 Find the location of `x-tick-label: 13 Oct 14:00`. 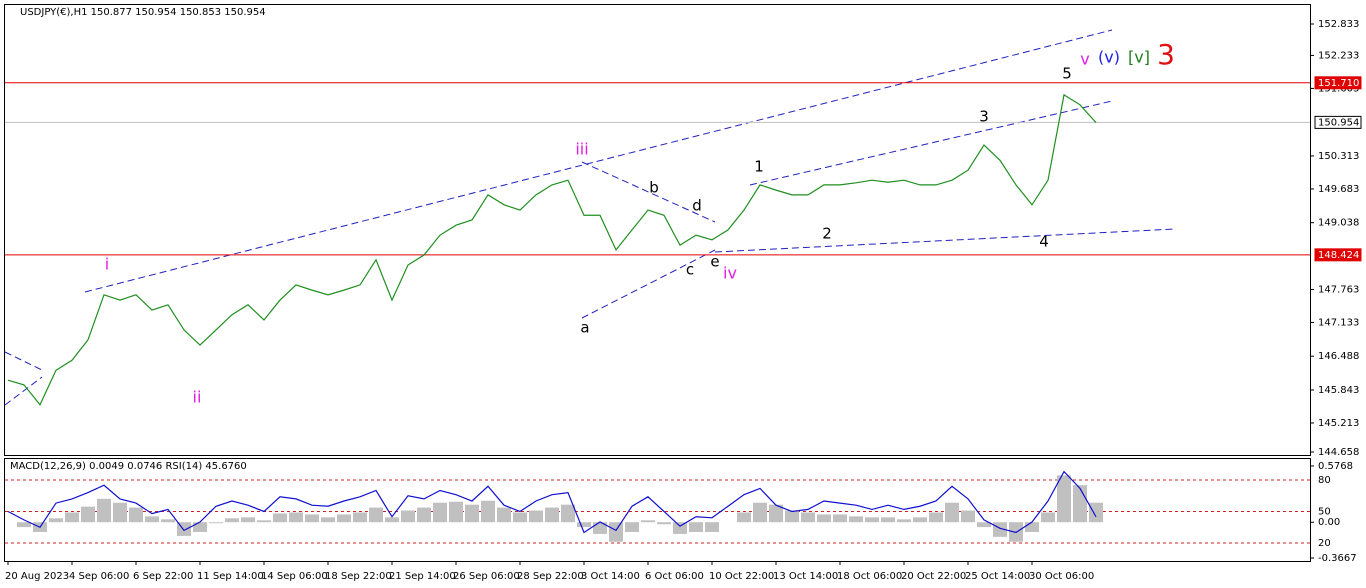

x-tick-label: 13 Oct 14:00 is located at coordinates (805, 576).